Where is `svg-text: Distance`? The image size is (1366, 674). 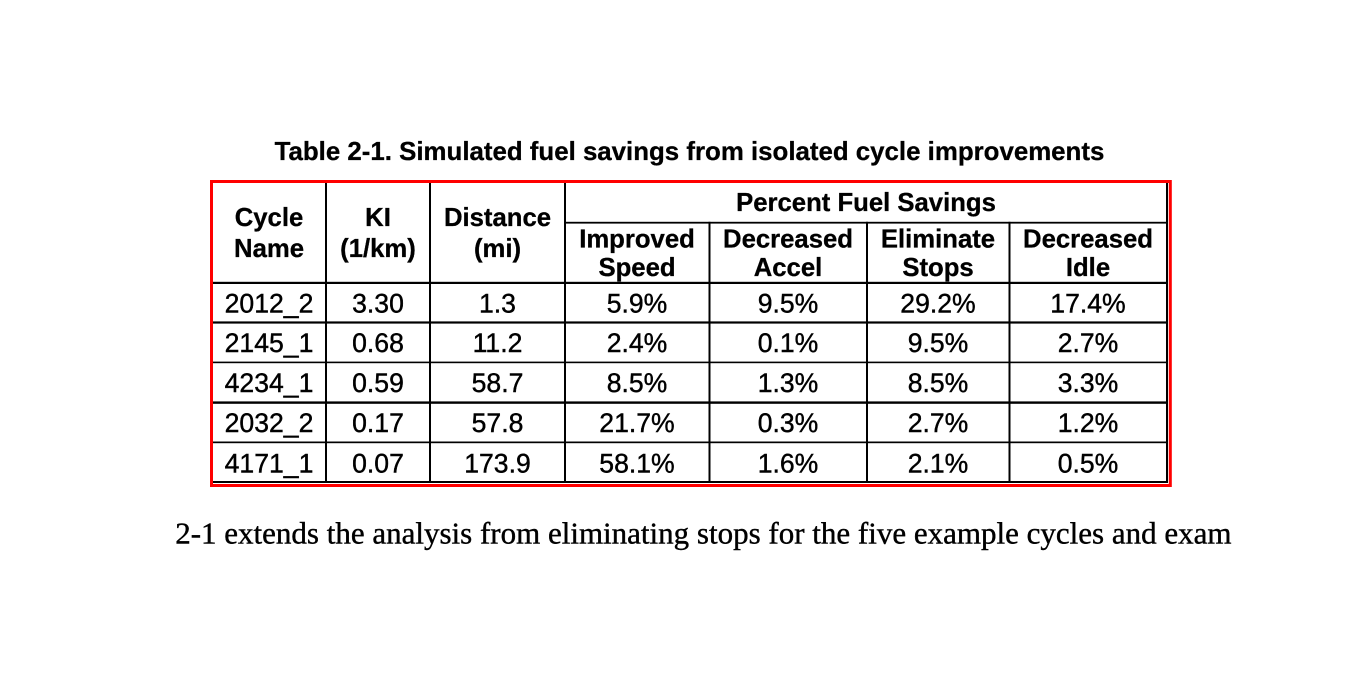 svg-text: Distance is located at coordinates (497, 218).